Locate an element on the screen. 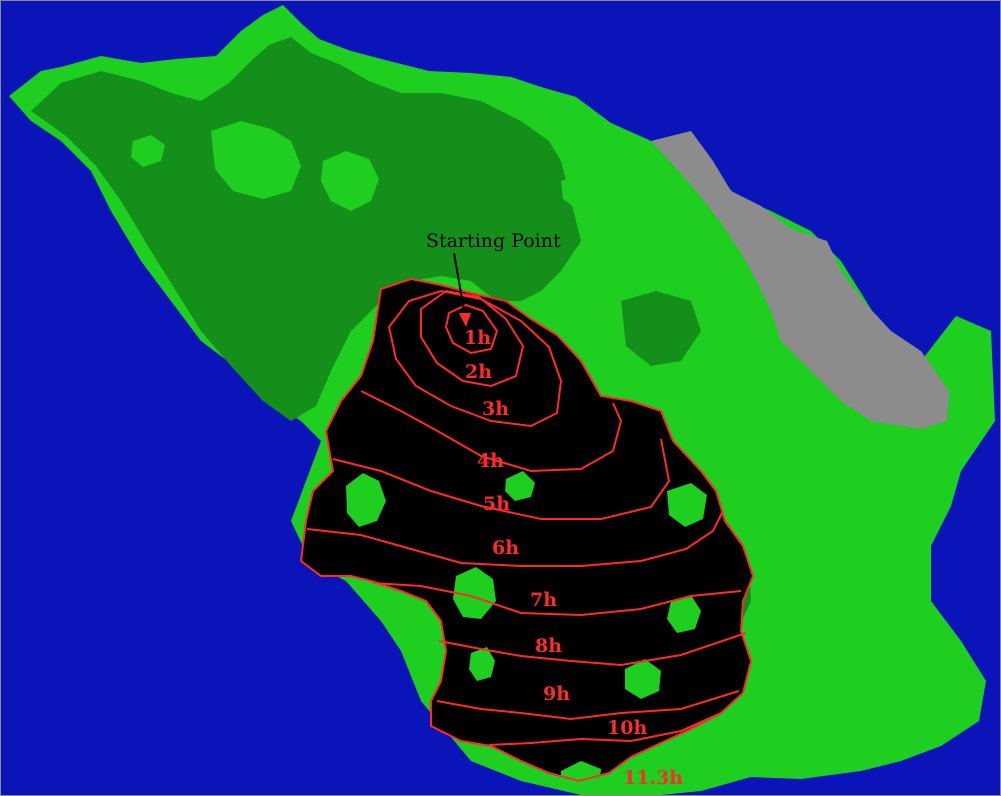  starting-point-label: Starting Point is located at coordinates (493, 241).